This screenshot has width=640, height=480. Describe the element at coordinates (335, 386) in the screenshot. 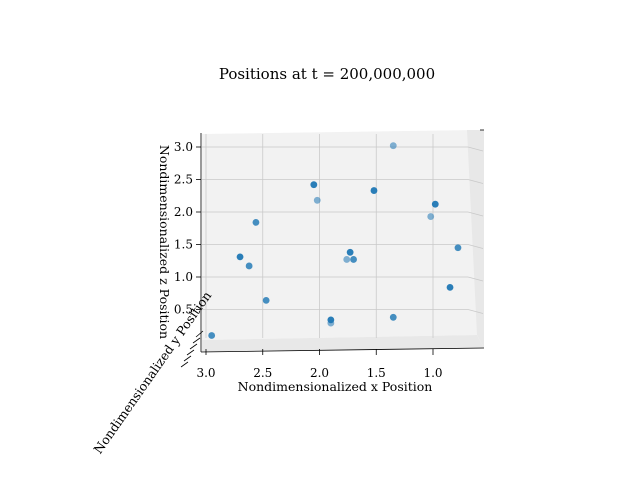

I see `x-axis-label: Nondimensionalized x Position` at that location.